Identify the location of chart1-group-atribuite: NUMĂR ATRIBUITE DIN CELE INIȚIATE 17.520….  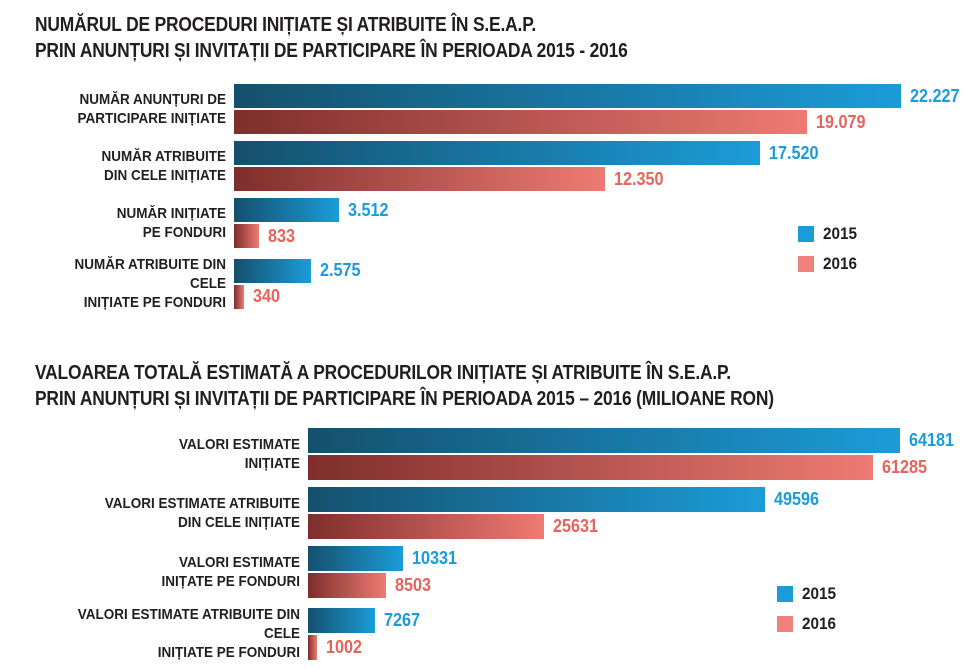
(497, 166).